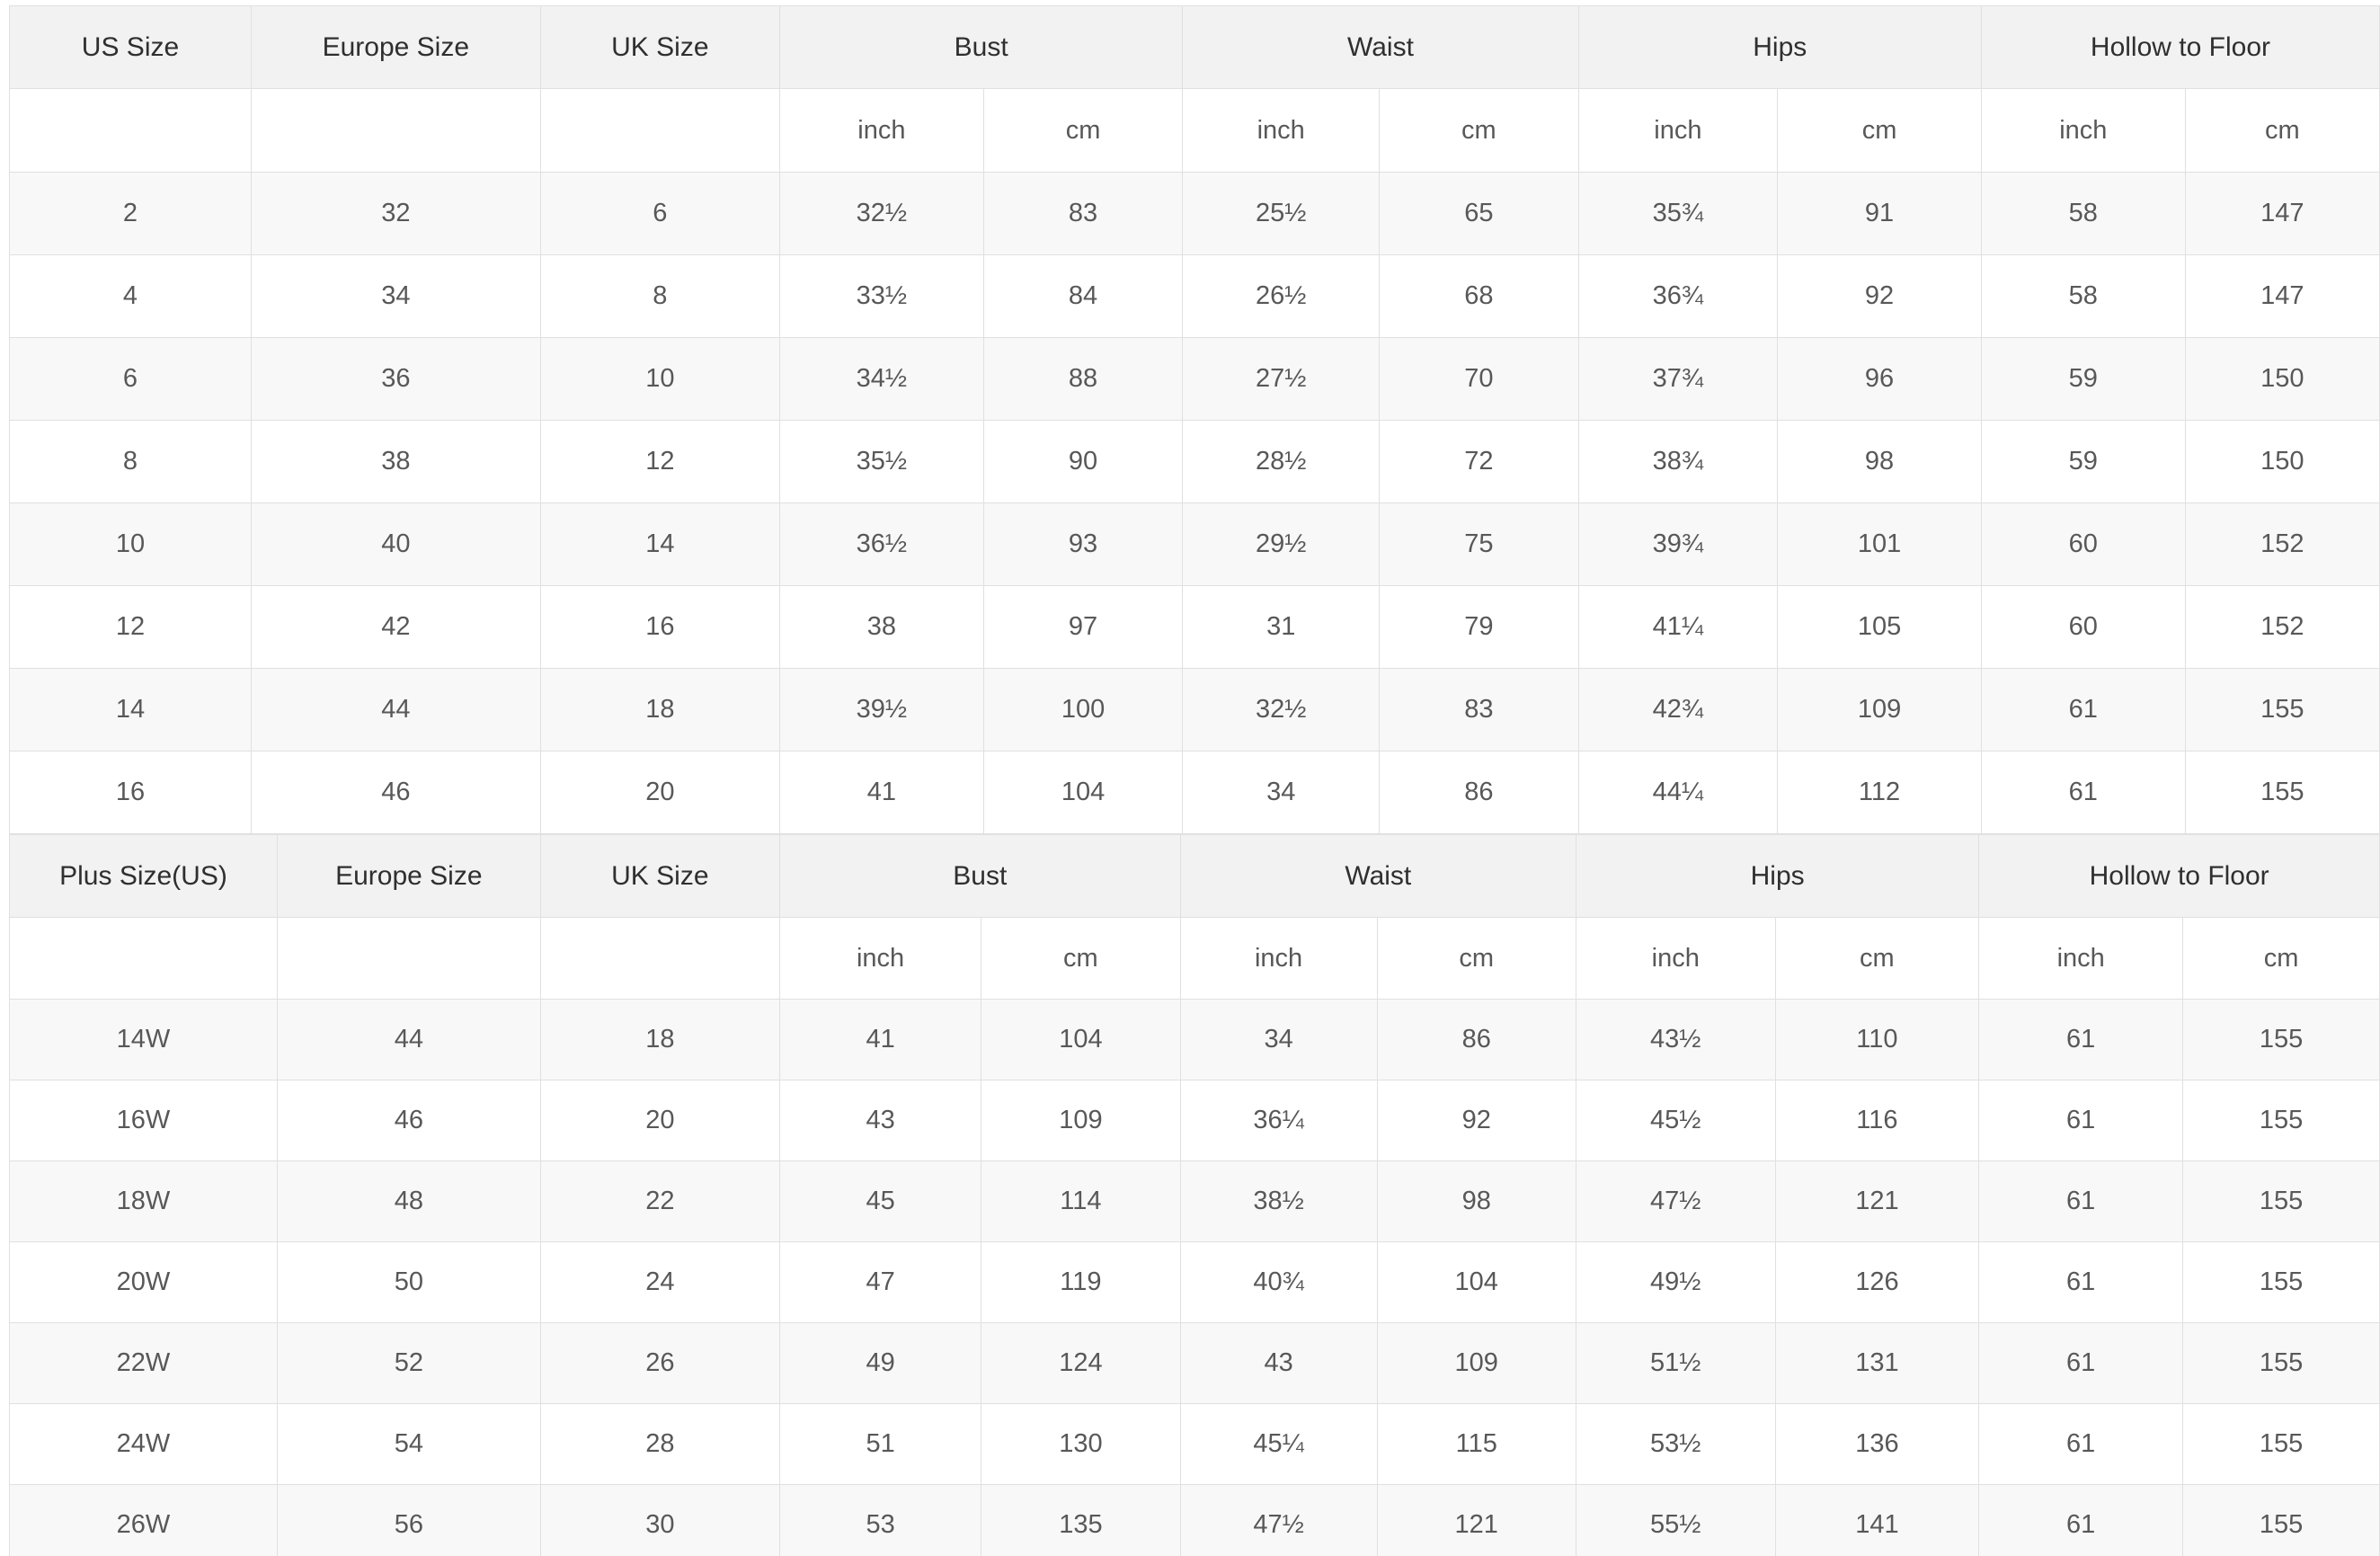 This screenshot has width=2380, height=1556. I want to click on cell: 110, so click(1877, 1039).